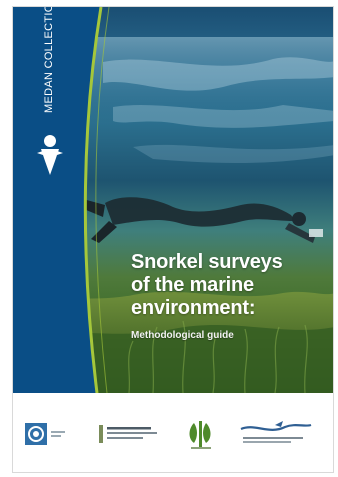  What do you see at coordinates (182, 335) in the screenshot?
I see `cover-subtitle: Methodological guide` at bounding box center [182, 335].